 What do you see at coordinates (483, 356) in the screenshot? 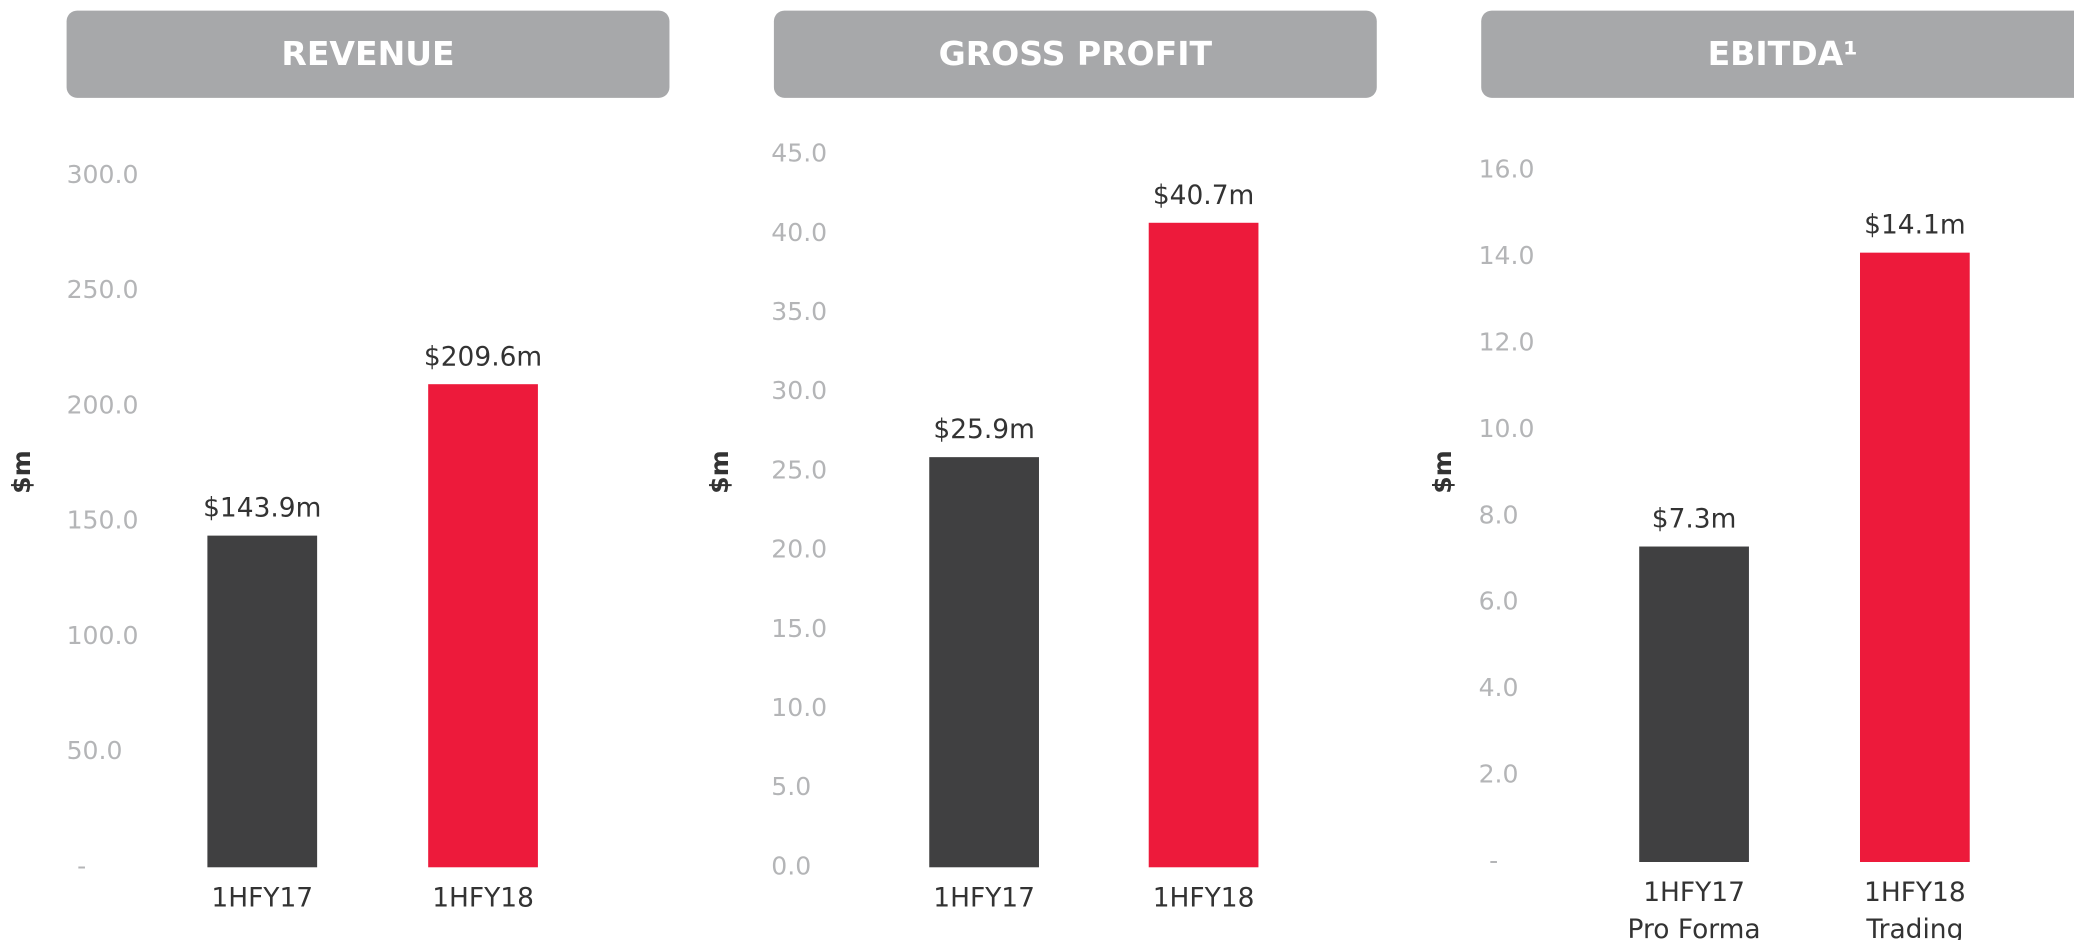
I see `value-label: $209.6m` at bounding box center [483, 356].